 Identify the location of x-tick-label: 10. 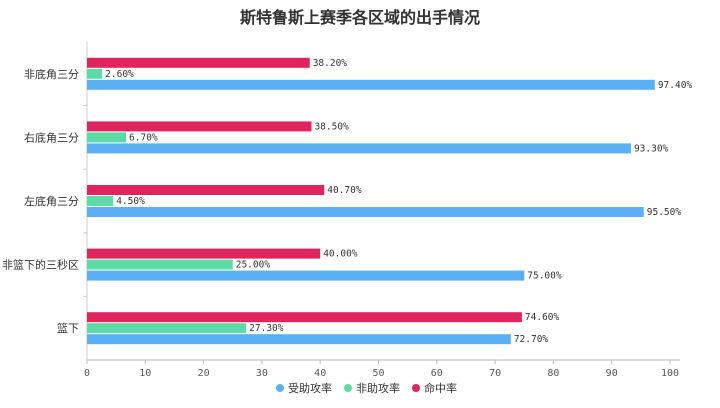
(145, 373).